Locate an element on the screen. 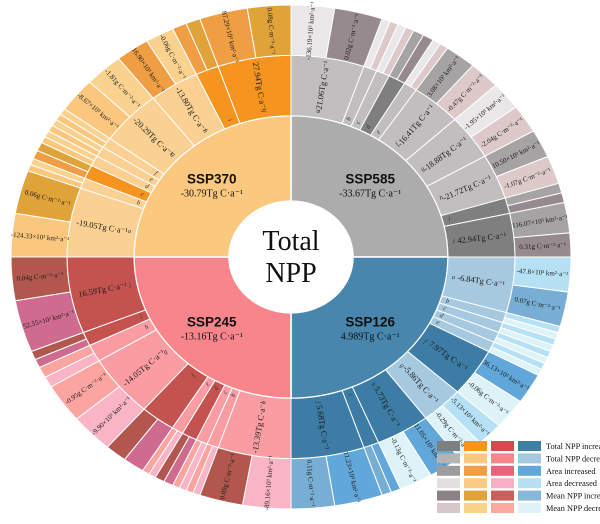 This screenshot has height=524, width=600. outer-label-ssp370-j-mean: 0.08g C·m⁻²·a⁻¹ is located at coordinates (271, 30).